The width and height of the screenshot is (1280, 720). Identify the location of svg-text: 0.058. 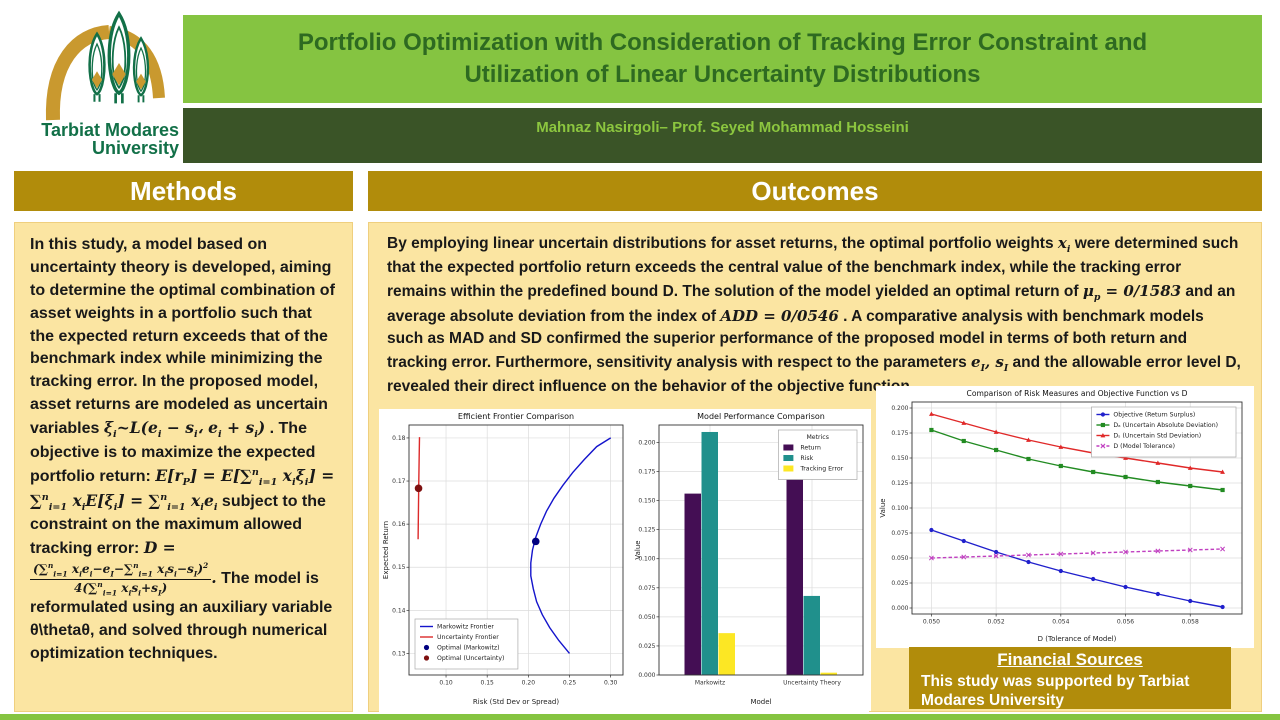
(1190, 622).